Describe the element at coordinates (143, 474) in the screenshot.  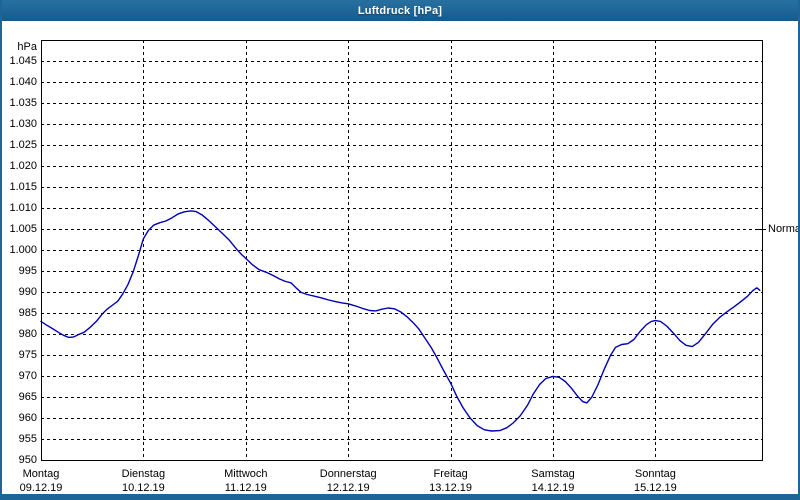
I see `x-tick-day-label: Dienstag` at that location.